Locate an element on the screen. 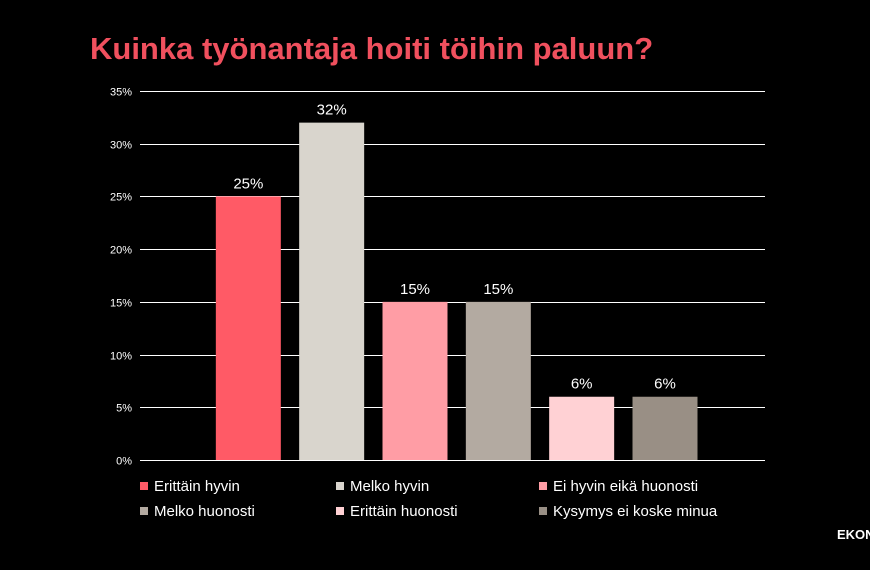 The image size is (870, 570). legend-item: Melko huonosti is located at coordinates (238, 511).